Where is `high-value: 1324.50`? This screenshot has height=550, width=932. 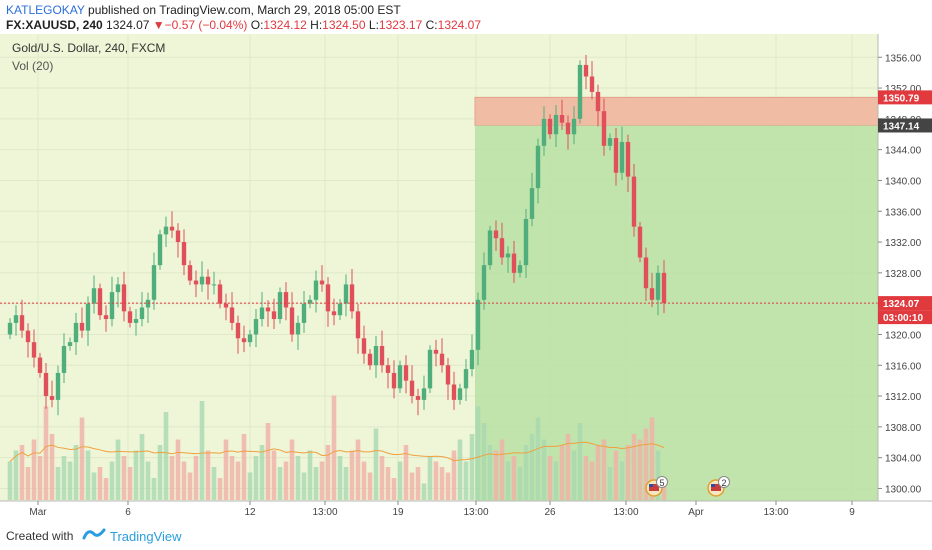 high-value: 1324.50 is located at coordinates (344, 25).